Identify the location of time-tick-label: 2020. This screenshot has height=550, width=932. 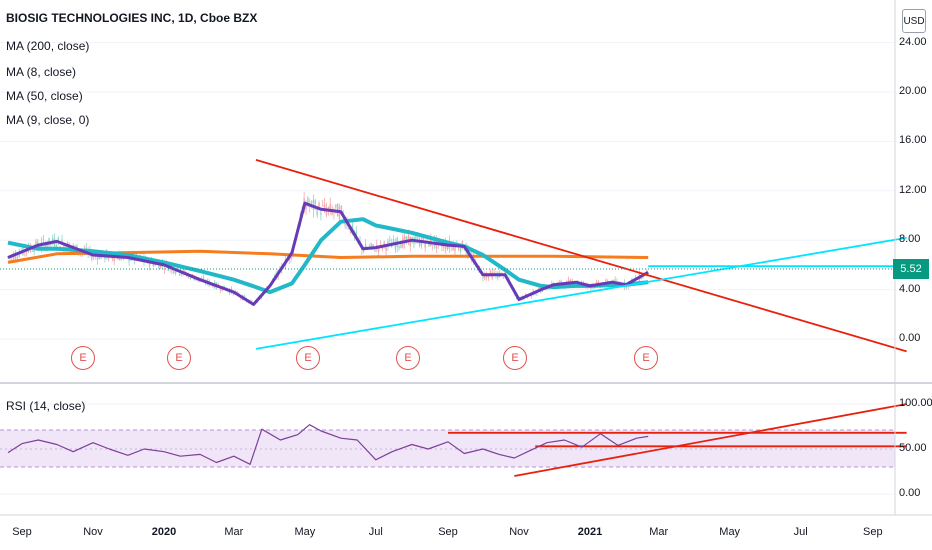
(164, 532).